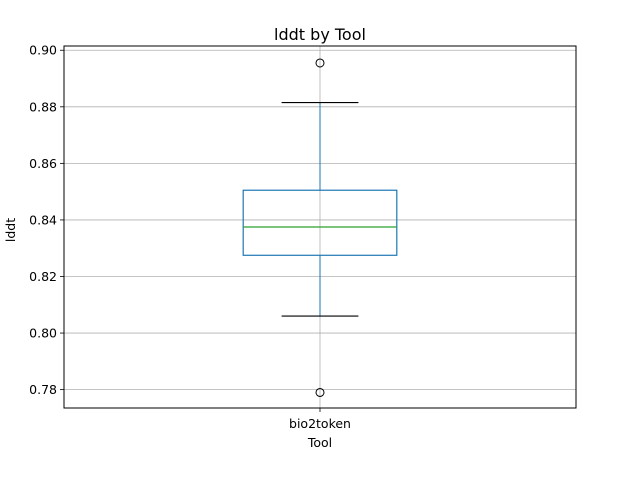  I want to click on y-tick-label: 0.84, so click(43, 219).